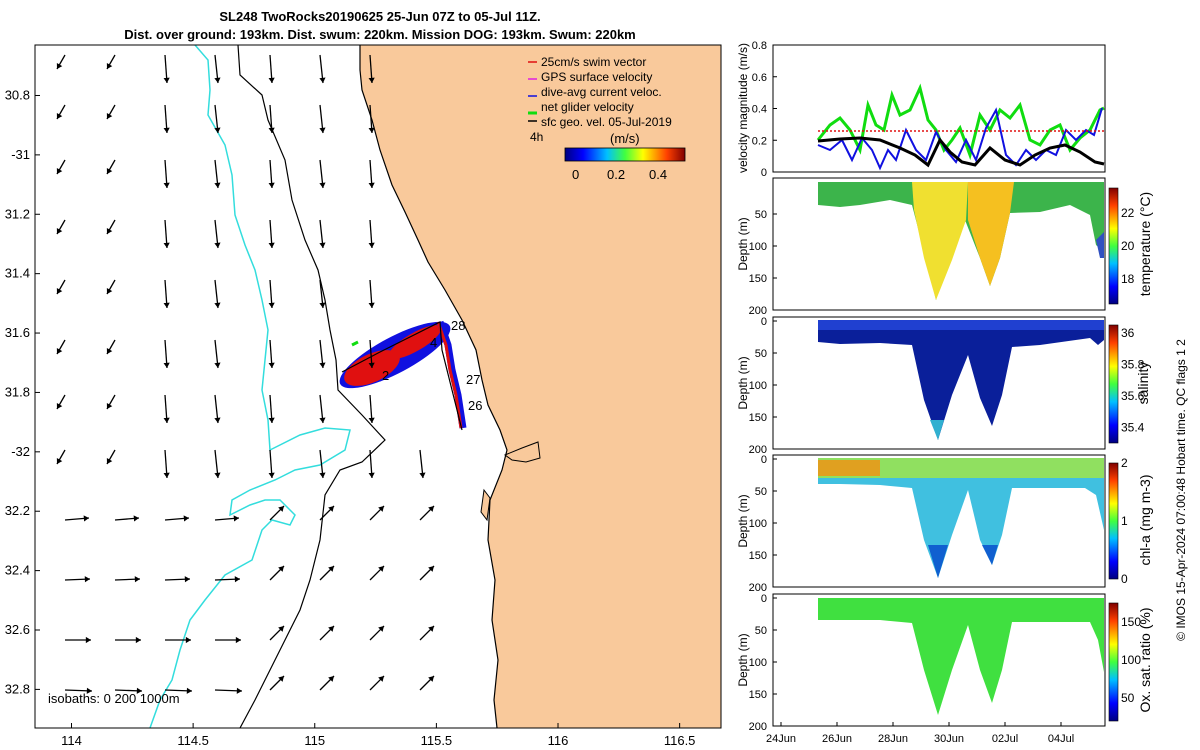 The image size is (1200, 750). I want to click on colorbar-tick-label: 150, so click(1131, 622).